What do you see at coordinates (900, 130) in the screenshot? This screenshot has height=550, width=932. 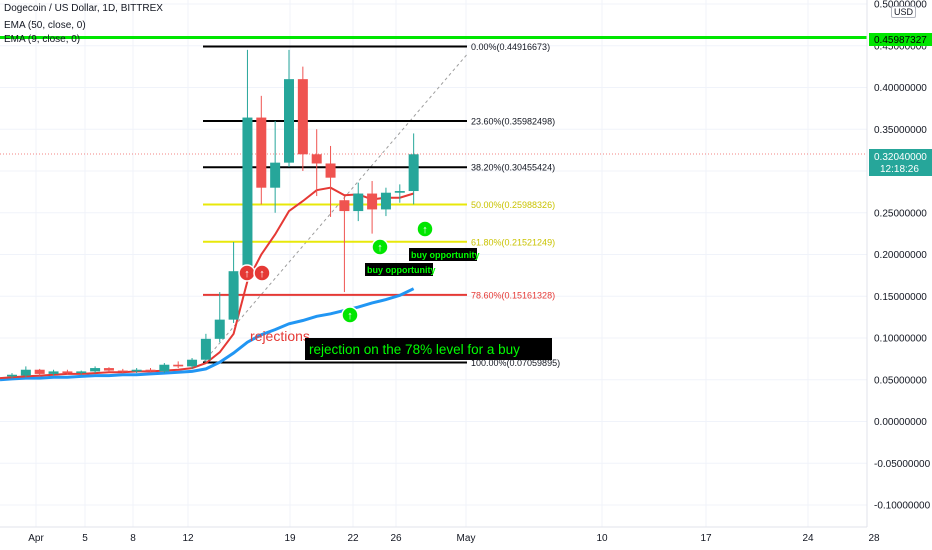 I see `price-tick-label: 0.35000000` at bounding box center [900, 130].